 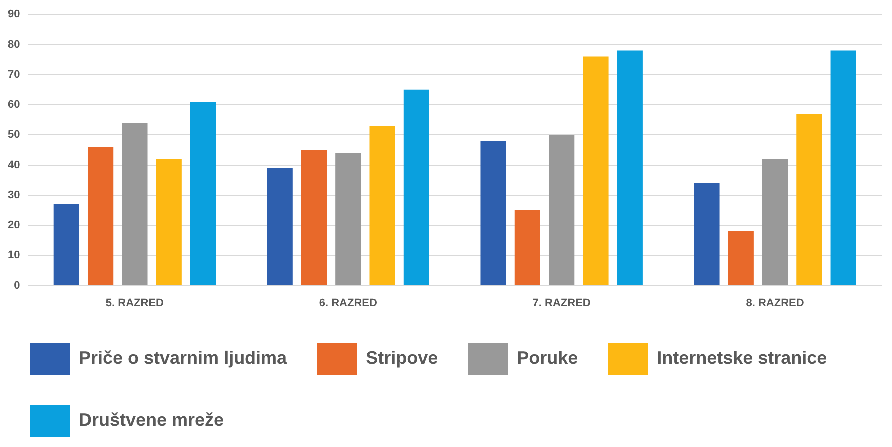 I want to click on y-tick-label: 80, so click(x=14, y=44).